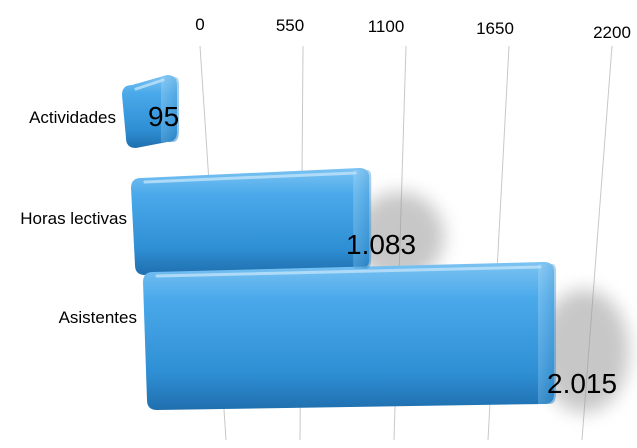 This screenshot has width=637, height=448. What do you see at coordinates (163, 116) in the screenshot?
I see `value-label-actividades: 95` at bounding box center [163, 116].